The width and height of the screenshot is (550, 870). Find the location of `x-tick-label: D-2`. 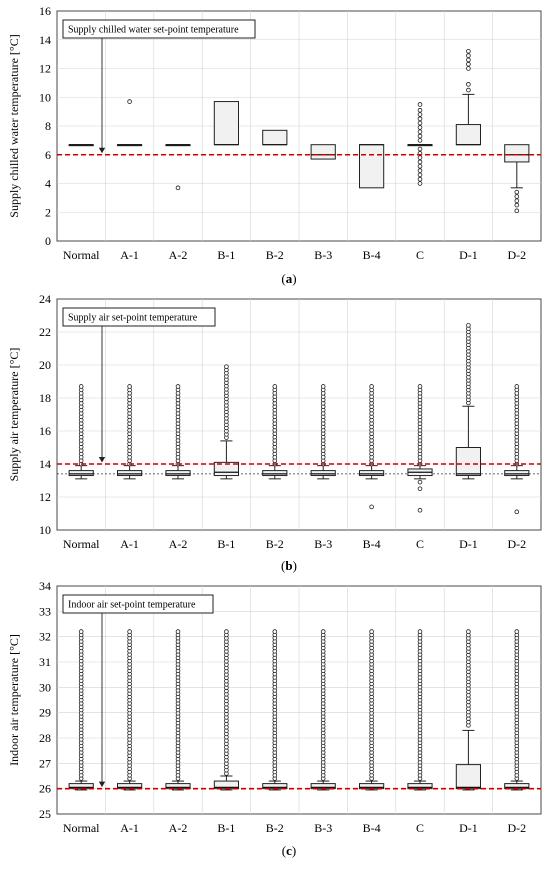

x-tick-label: D-2 is located at coordinates (516, 255).